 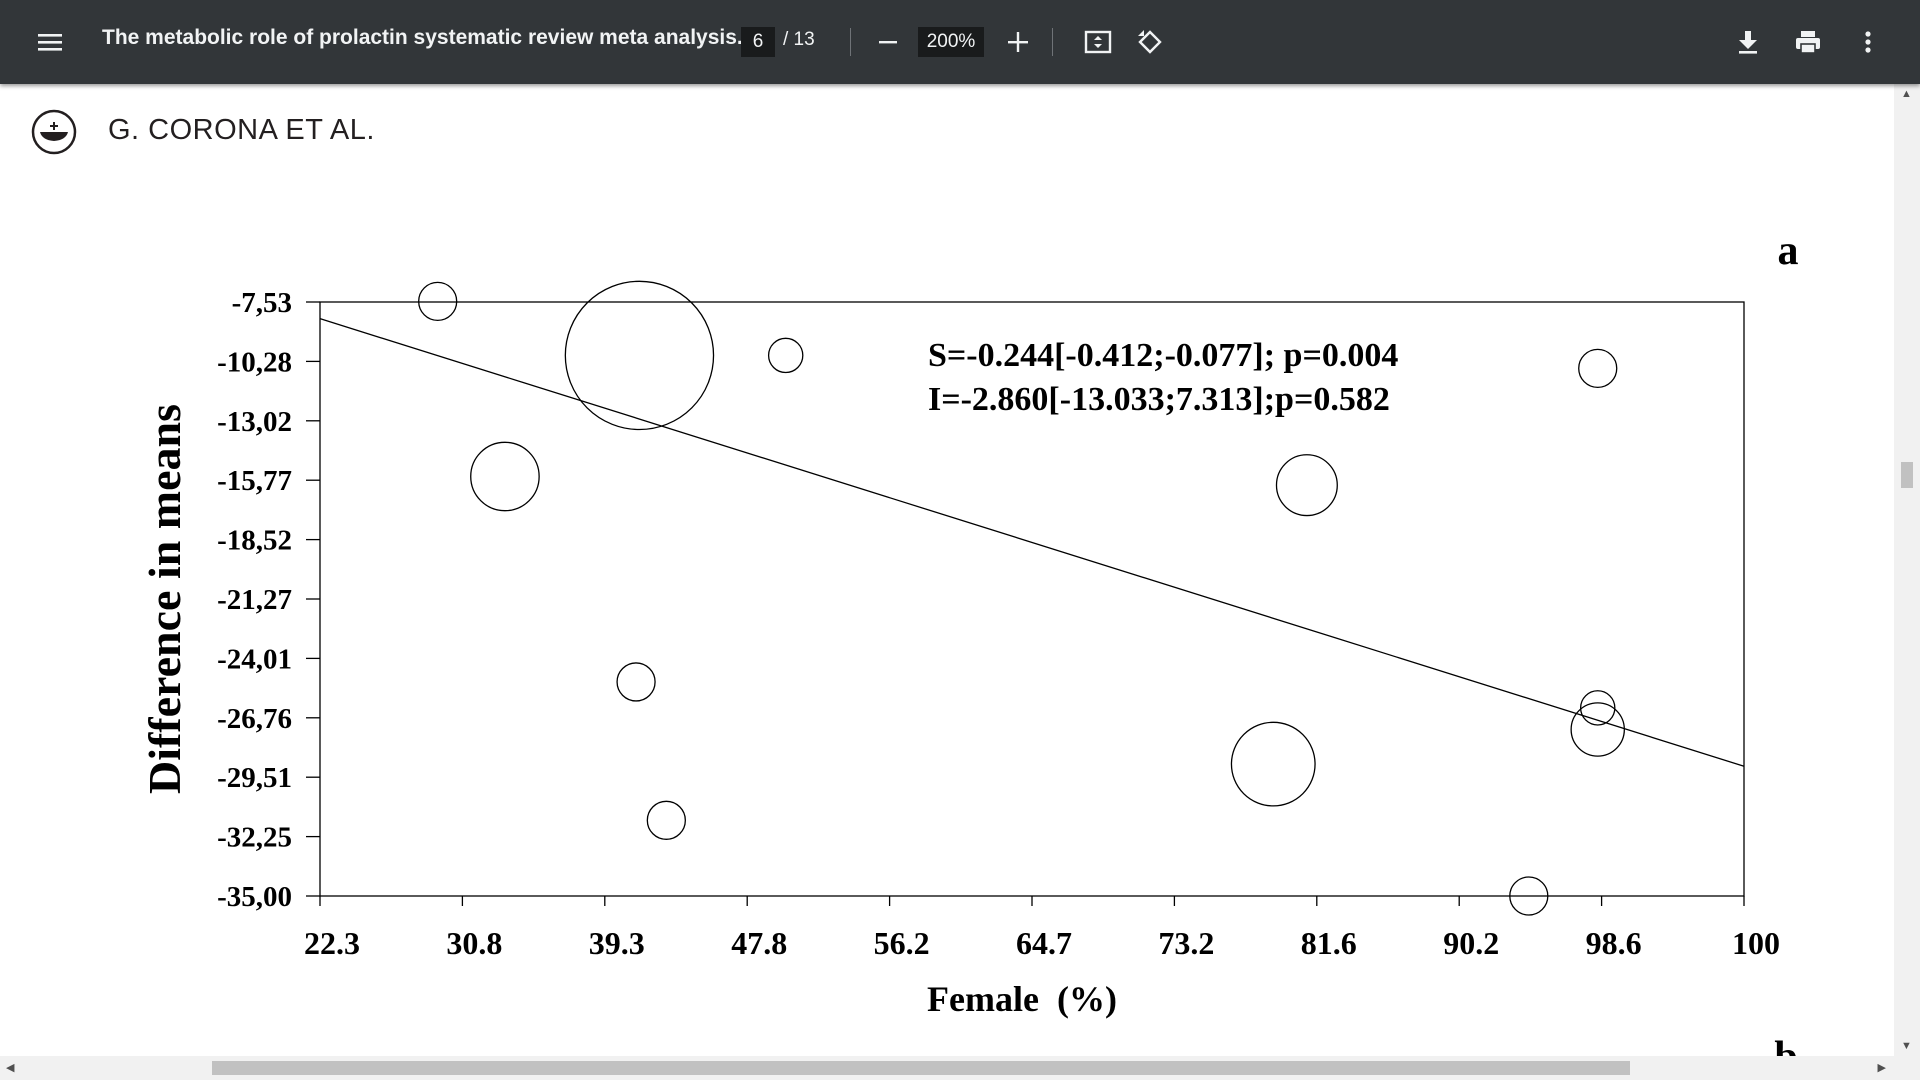 What do you see at coordinates (1906, 1046) in the screenshot?
I see `scroll-down-arrow-icon: ▼` at bounding box center [1906, 1046].